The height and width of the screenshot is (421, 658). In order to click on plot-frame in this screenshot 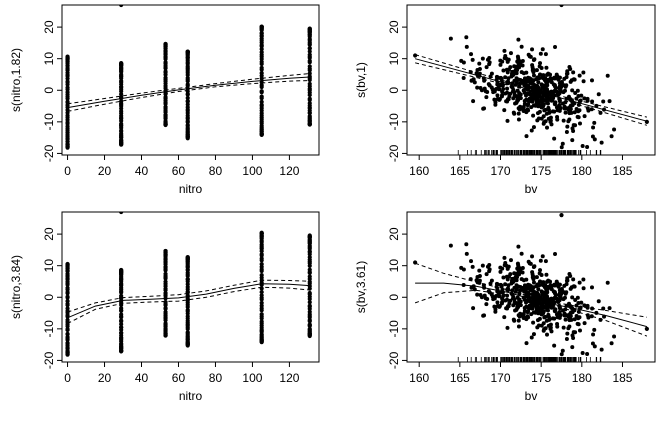, I will do `click(190, 80)`.